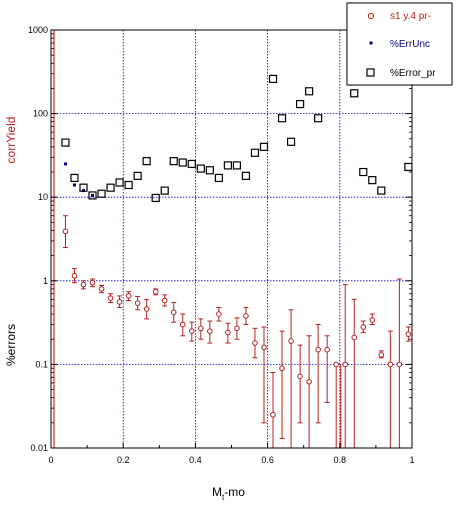 This screenshot has width=455, height=511. I want to click on x-tick-label: 0.2, so click(123, 460).